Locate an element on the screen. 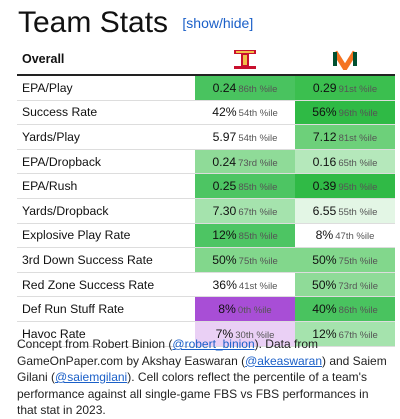  robert-binion-link: @robert_binion is located at coordinates (213, 344).